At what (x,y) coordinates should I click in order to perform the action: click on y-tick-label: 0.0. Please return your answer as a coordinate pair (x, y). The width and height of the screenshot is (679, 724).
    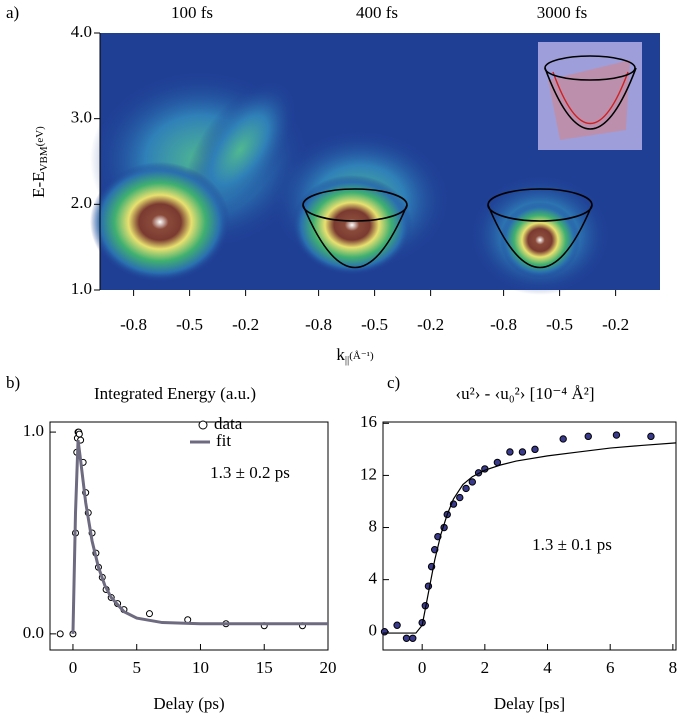
    Looking at the image, I should click on (33, 632).